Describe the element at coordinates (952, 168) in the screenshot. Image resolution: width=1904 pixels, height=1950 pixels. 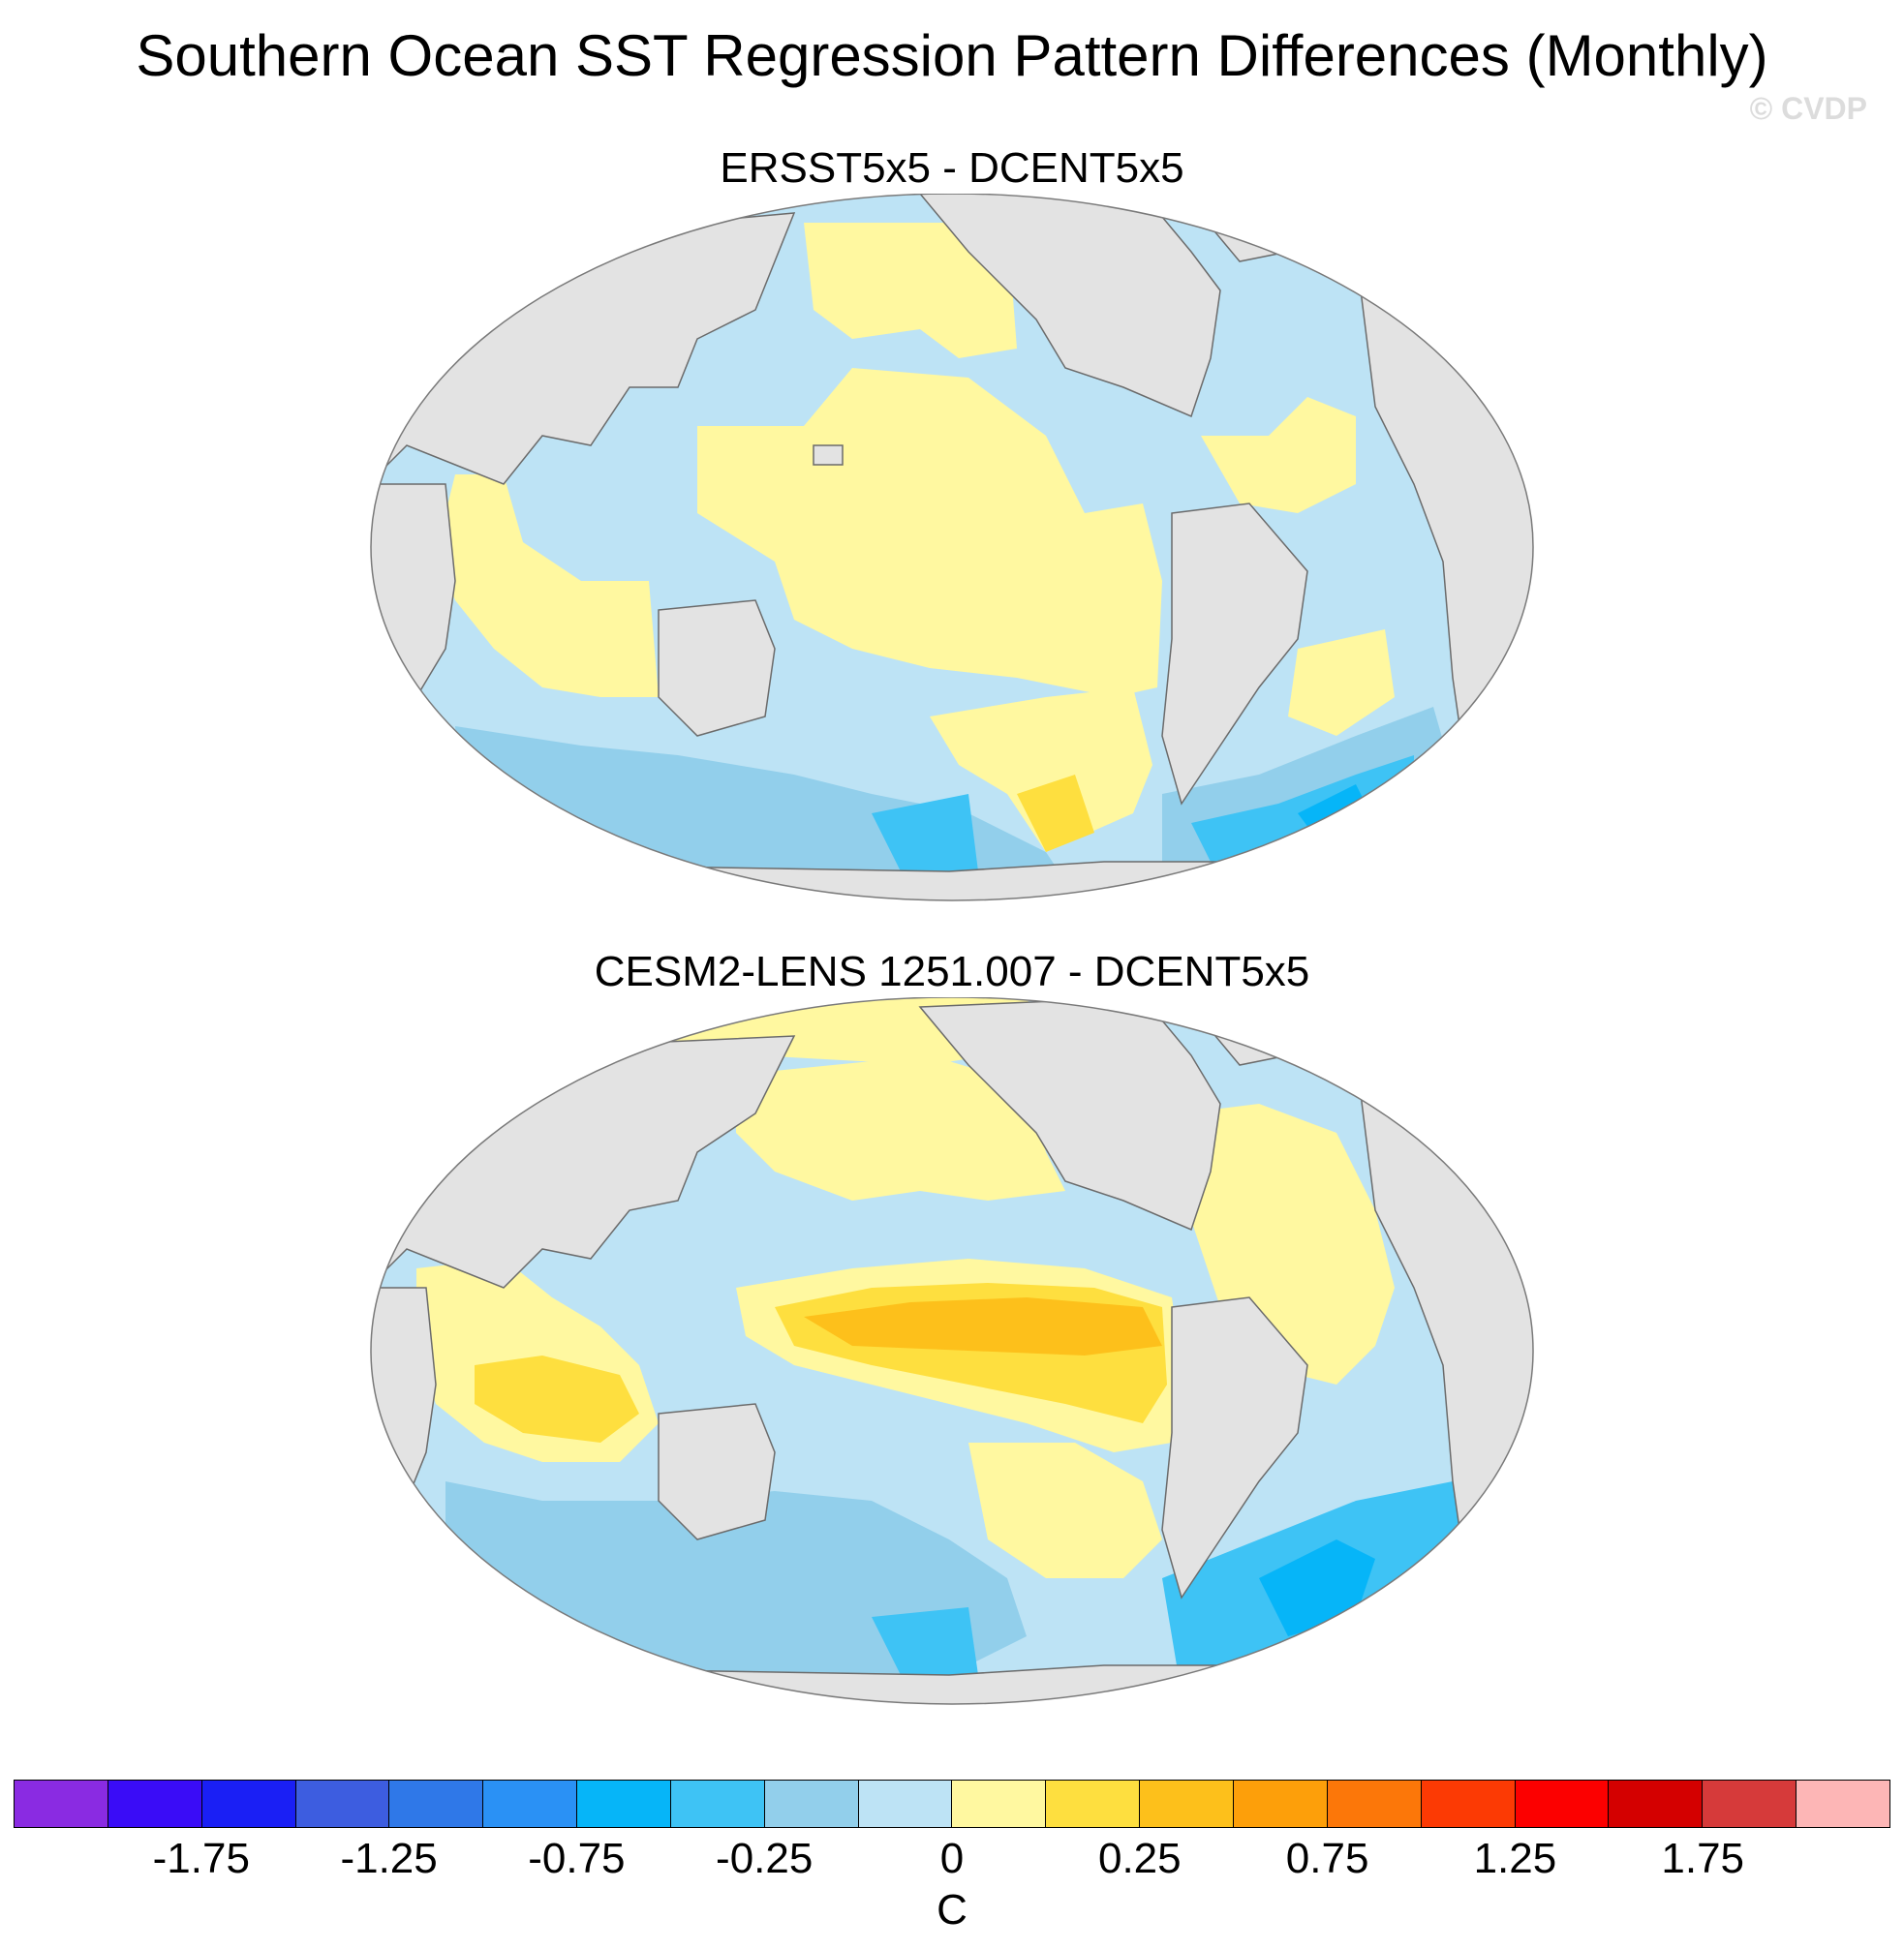
I see `panel-1-title: ERSST5x5 - DCENT5x5` at that location.